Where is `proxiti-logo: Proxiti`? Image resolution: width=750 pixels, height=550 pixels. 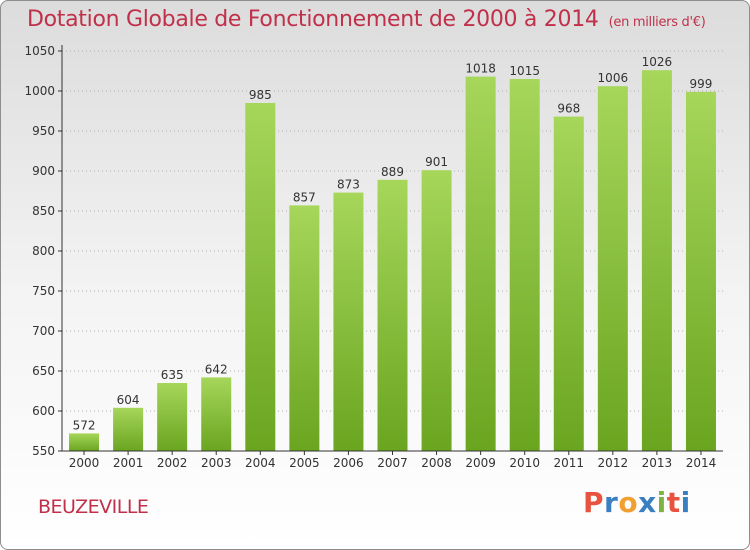
proxiti-logo: Proxiti is located at coordinates (637, 502).